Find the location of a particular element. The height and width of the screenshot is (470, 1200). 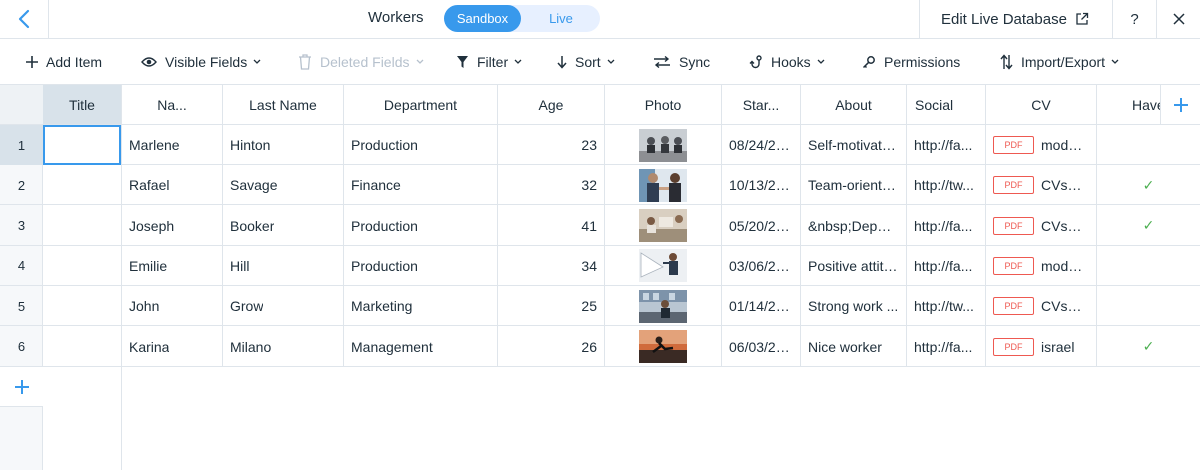

cell-dept: Management is located at coordinates (420, 347).